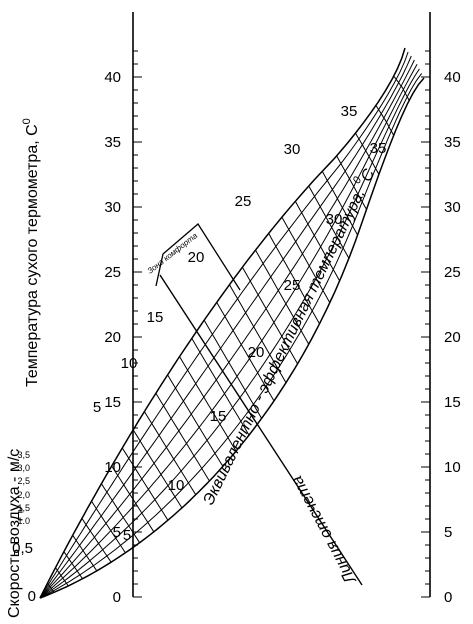  I want to click on air-speed-labels: 0 0,5 1.0 1,5 2,0 2,5 3,0 3,5, so click(24, 527).